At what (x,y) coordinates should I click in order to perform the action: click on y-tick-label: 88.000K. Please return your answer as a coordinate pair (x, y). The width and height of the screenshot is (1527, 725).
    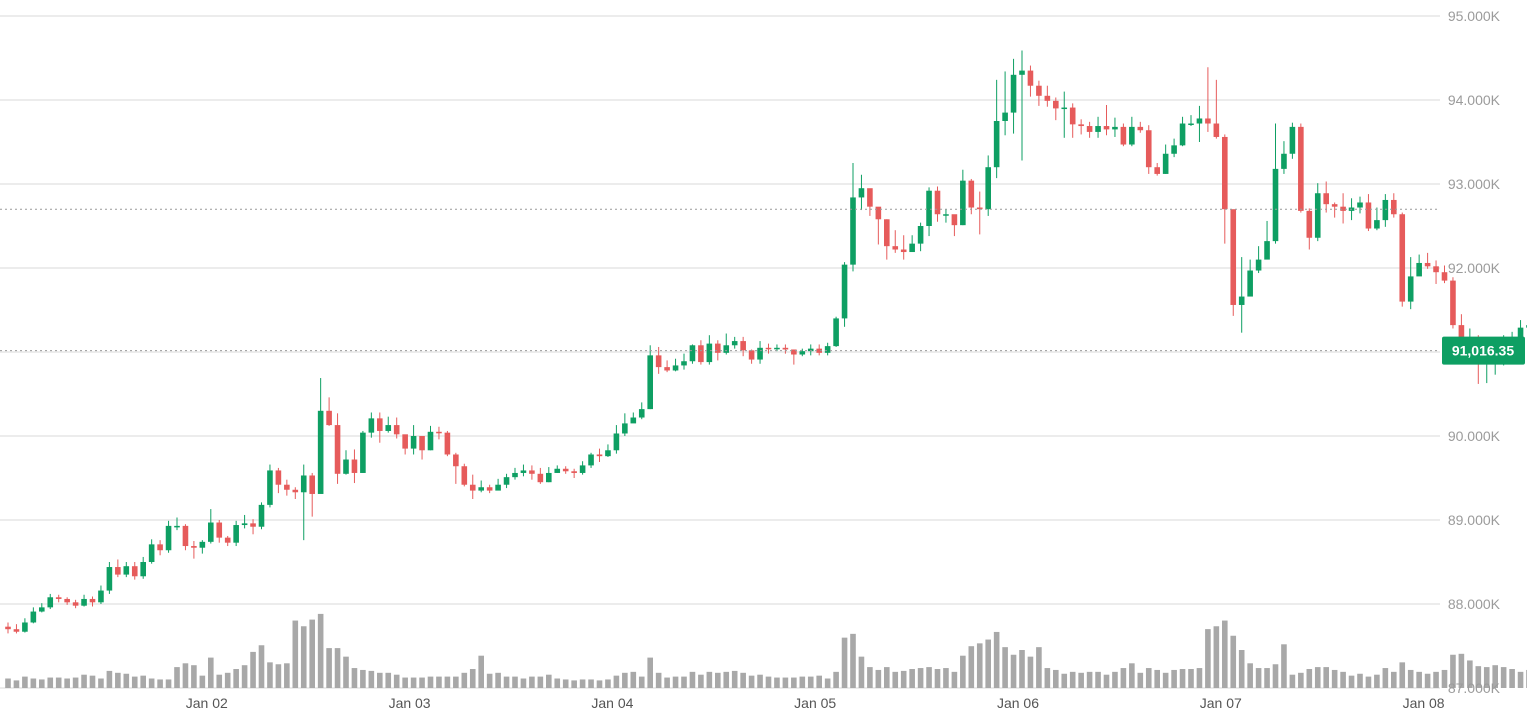
    Looking at the image, I should click on (1474, 604).